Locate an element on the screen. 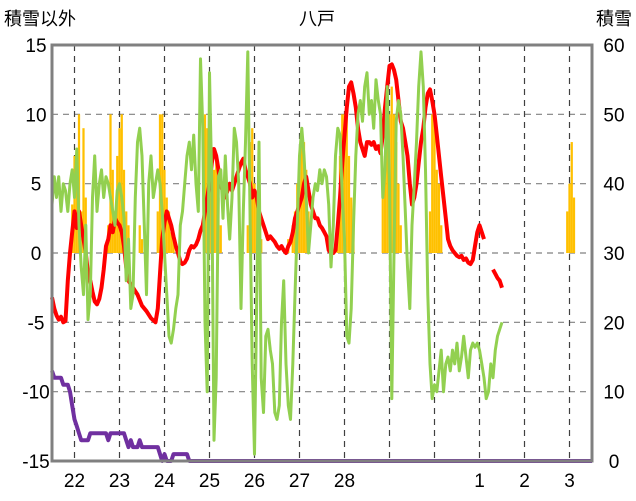 The image size is (636, 501). right-tick-label: 20 is located at coordinates (613, 323).